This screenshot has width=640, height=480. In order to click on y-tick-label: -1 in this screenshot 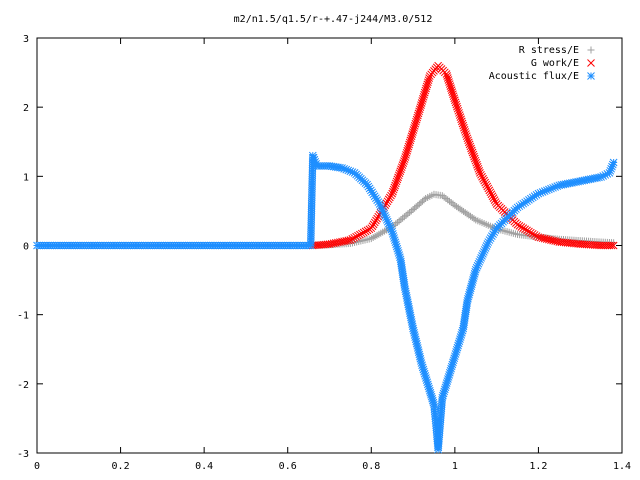, I will do `click(23, 316)`.